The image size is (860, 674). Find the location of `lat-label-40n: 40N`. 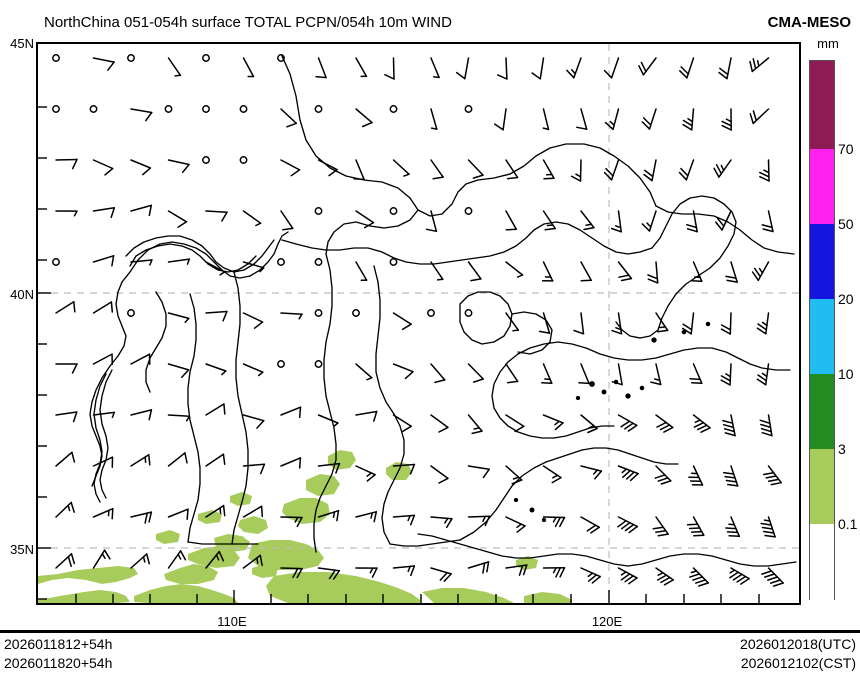

lat-label-40n: 40N is located at coordinates (22, 294).